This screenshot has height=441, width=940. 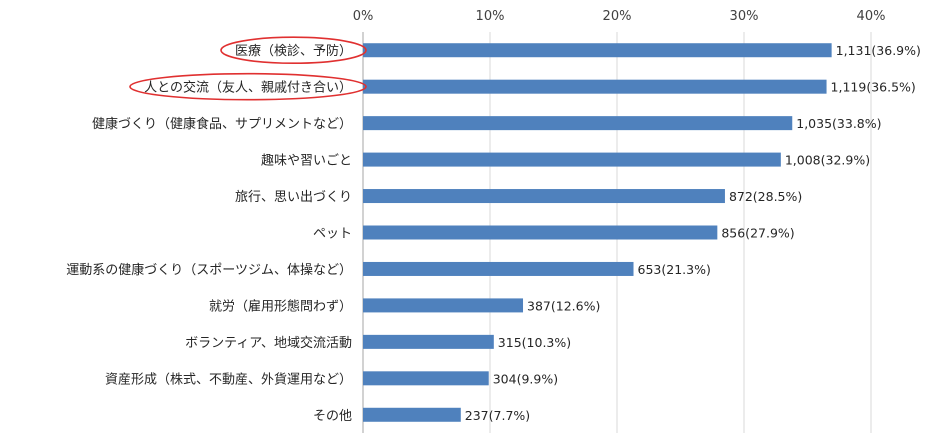 I want to click on category-label: ボランティア、地域交流活動, so click(x=268, y=343).